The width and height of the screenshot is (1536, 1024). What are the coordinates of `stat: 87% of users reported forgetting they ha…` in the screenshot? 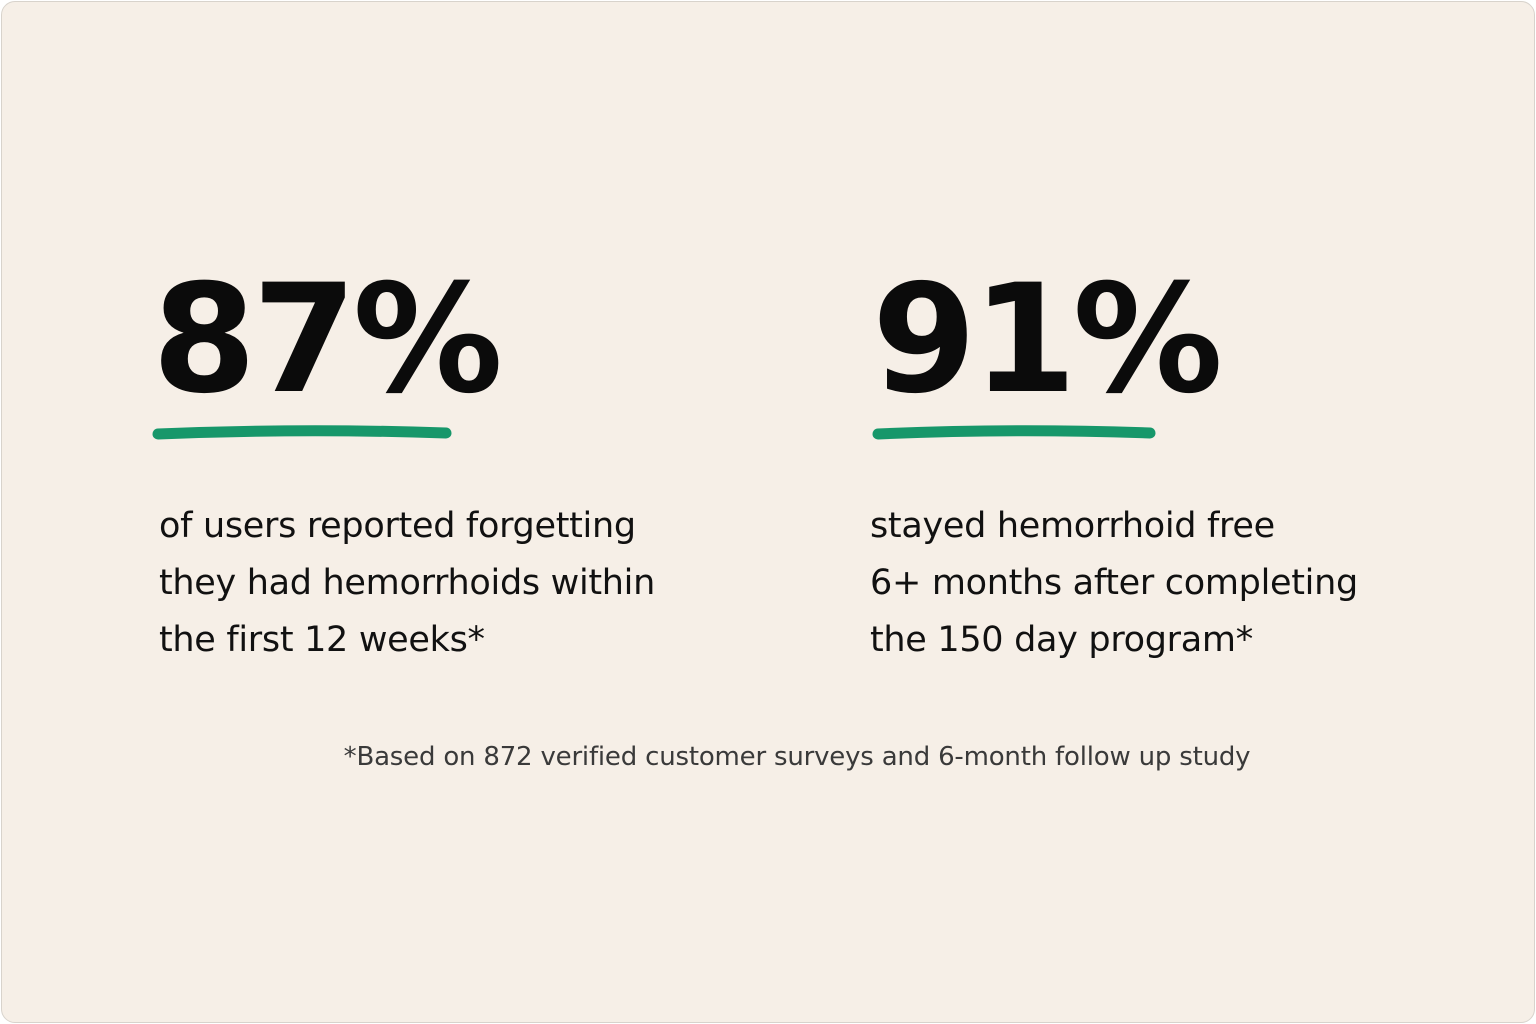 It's located at (403, 464).